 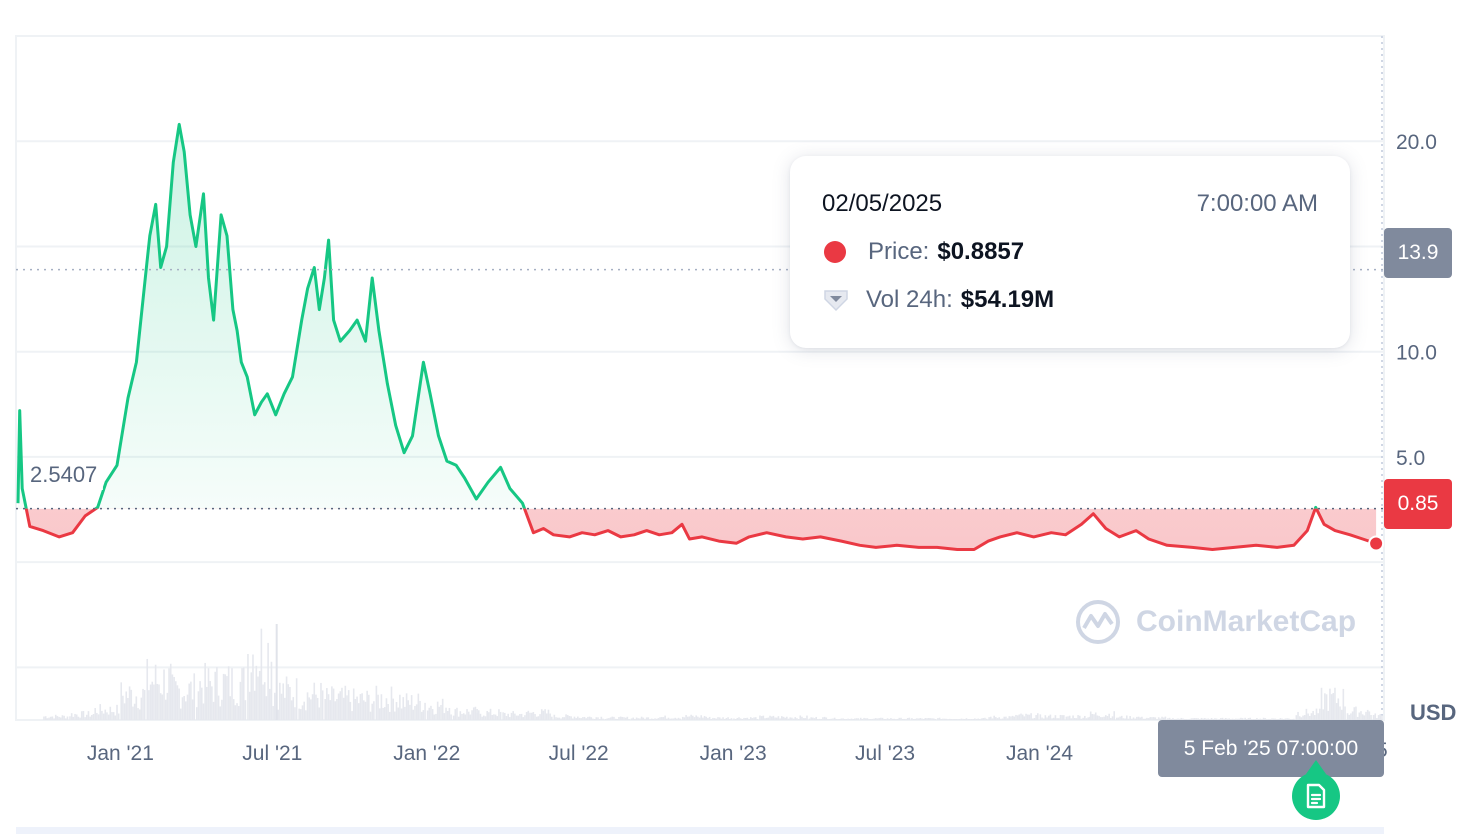 What do you see at coordinates (120, 753) in the screenshot?
I see `x-tick-label: Jan '21` at bounding box center [120, 753].